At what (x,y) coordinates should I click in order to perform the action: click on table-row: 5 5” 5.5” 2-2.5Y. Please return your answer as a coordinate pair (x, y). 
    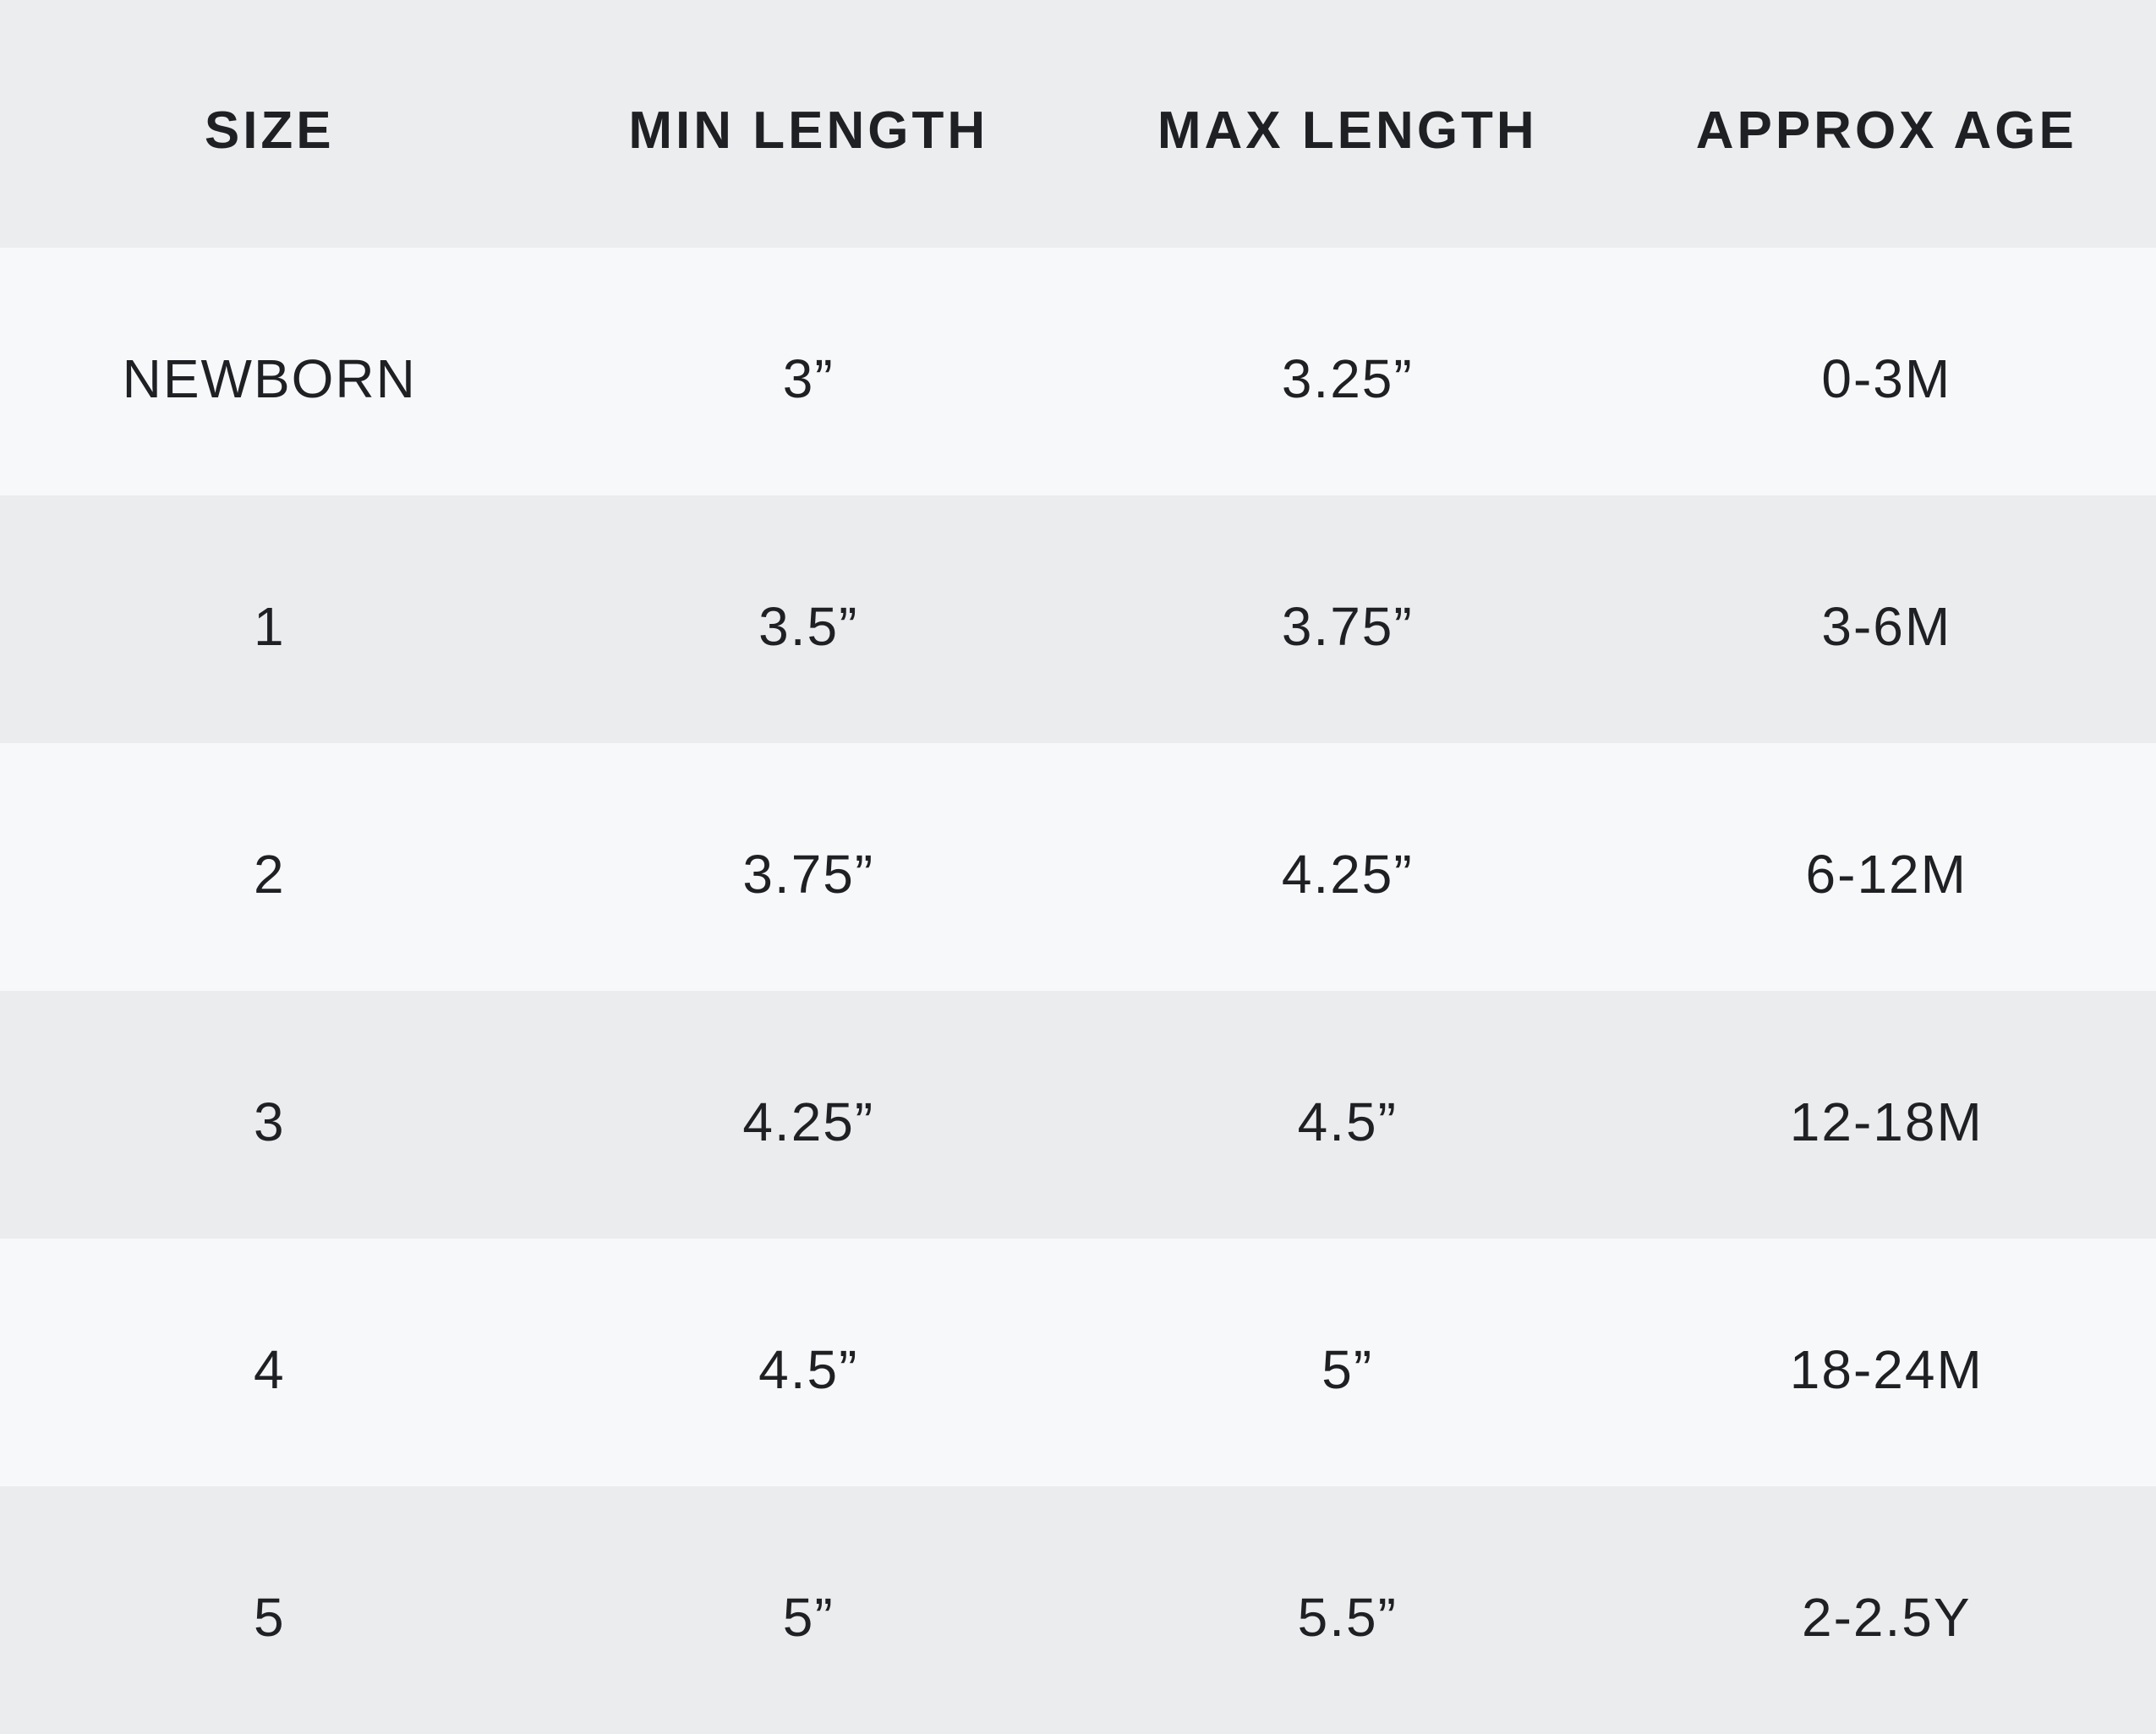
    Looking at the image, I should click on (1078, 1610).